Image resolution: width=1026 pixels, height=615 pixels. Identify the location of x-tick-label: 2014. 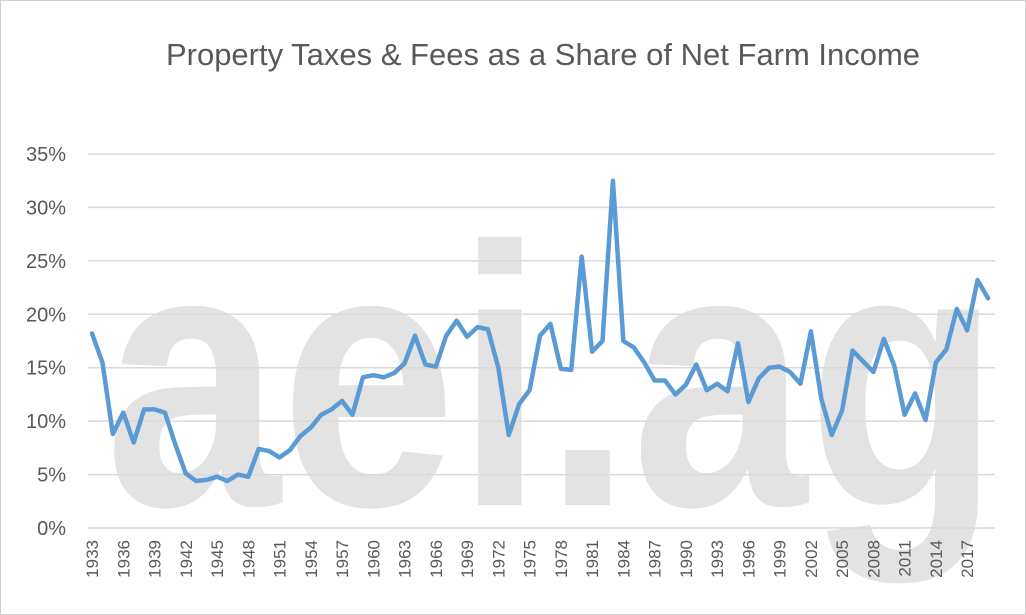
(936, 559).